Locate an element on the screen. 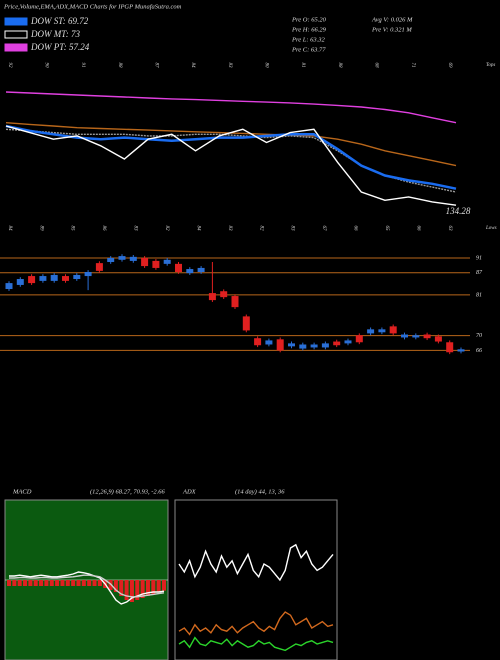  y-tick-label: 66 is located at coordinates (479, 351).